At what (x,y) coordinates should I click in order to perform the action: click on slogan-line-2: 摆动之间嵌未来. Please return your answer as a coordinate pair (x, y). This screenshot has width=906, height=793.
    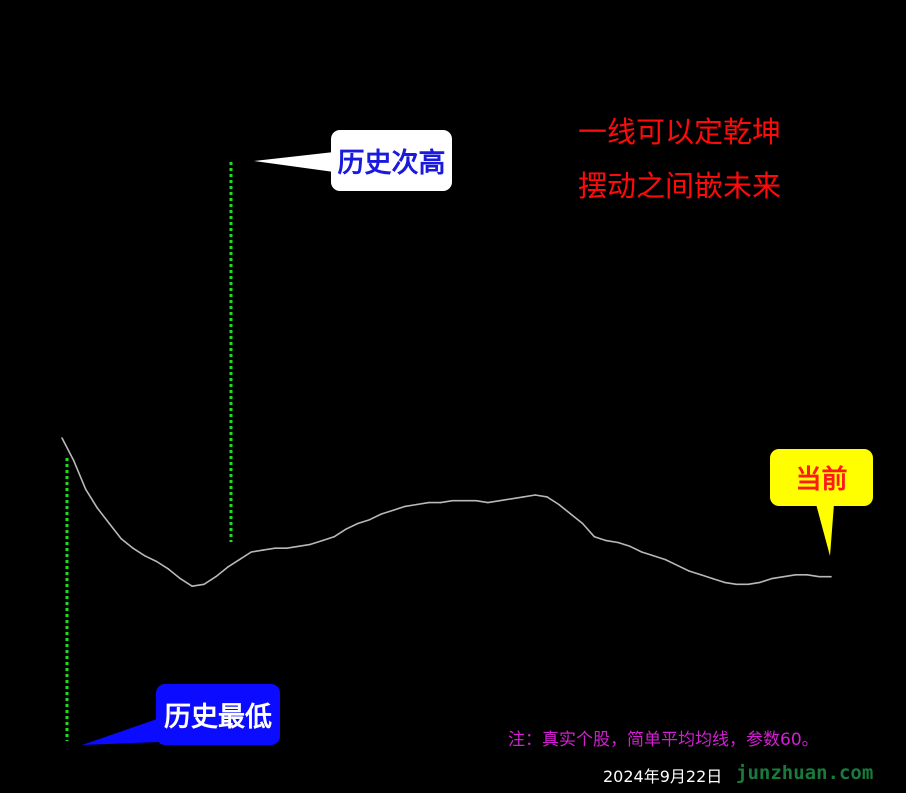
    Looking at the image, I should click on (680, 186).